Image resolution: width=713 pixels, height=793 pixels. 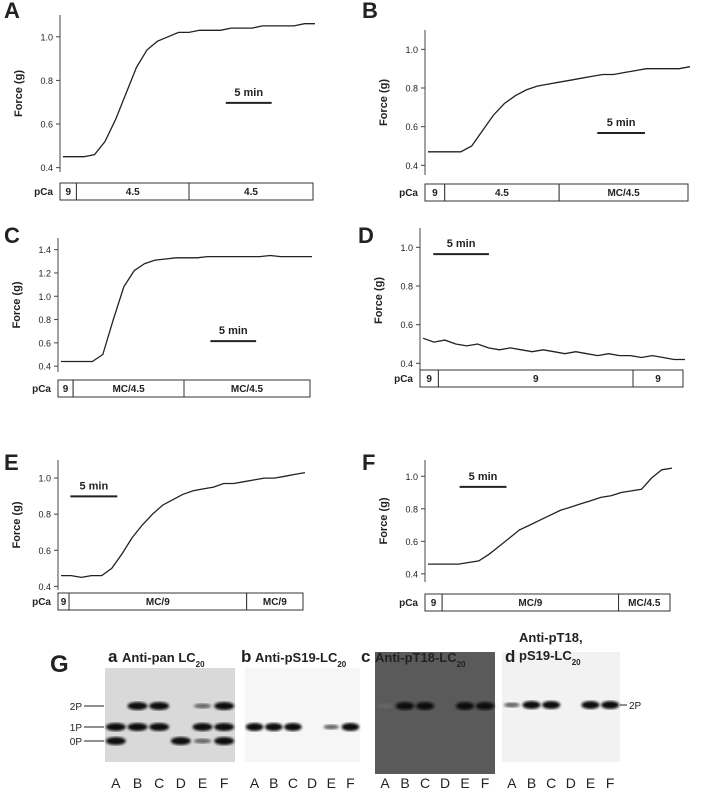 What do you see at coordinates (12, 11) in the screenshot?
I see `panel-label: A` at bounding box center [12, 11].